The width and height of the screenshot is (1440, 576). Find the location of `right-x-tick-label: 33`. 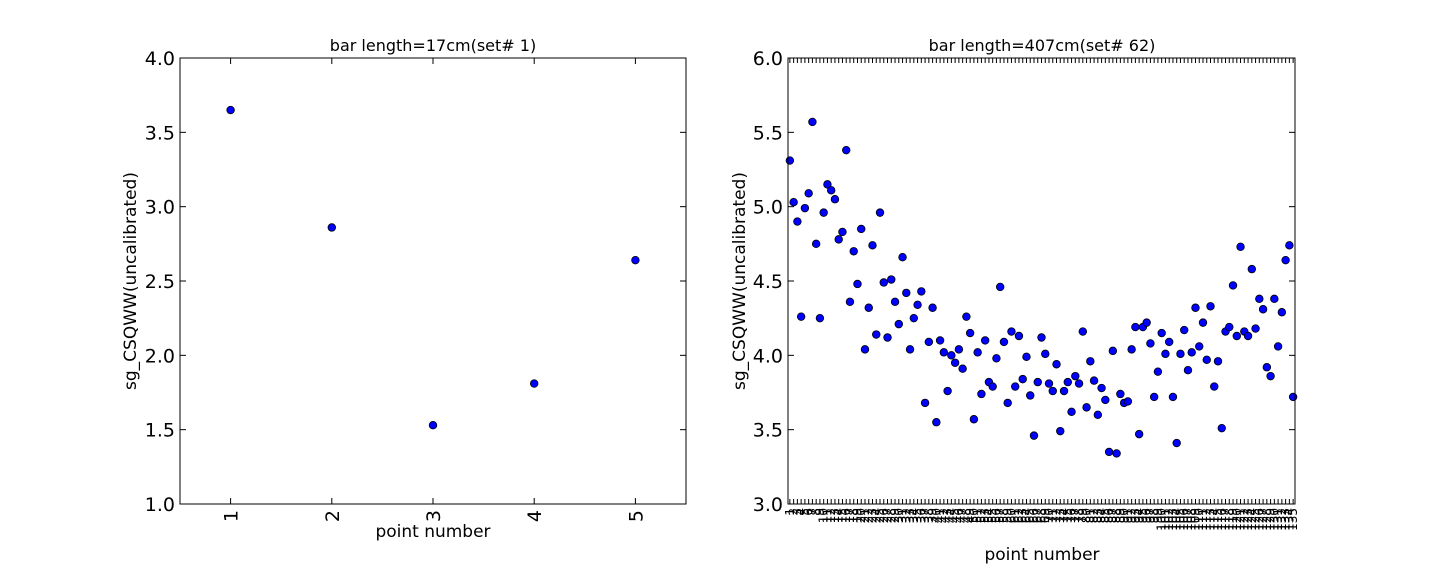

right-x-tick-label: 33 is located at coordinates (910, 515).